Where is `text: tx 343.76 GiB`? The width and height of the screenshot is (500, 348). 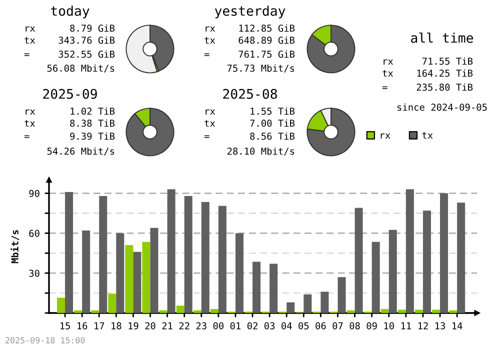
text: tx 343.76 GiB is located at coordinates (69, 40).